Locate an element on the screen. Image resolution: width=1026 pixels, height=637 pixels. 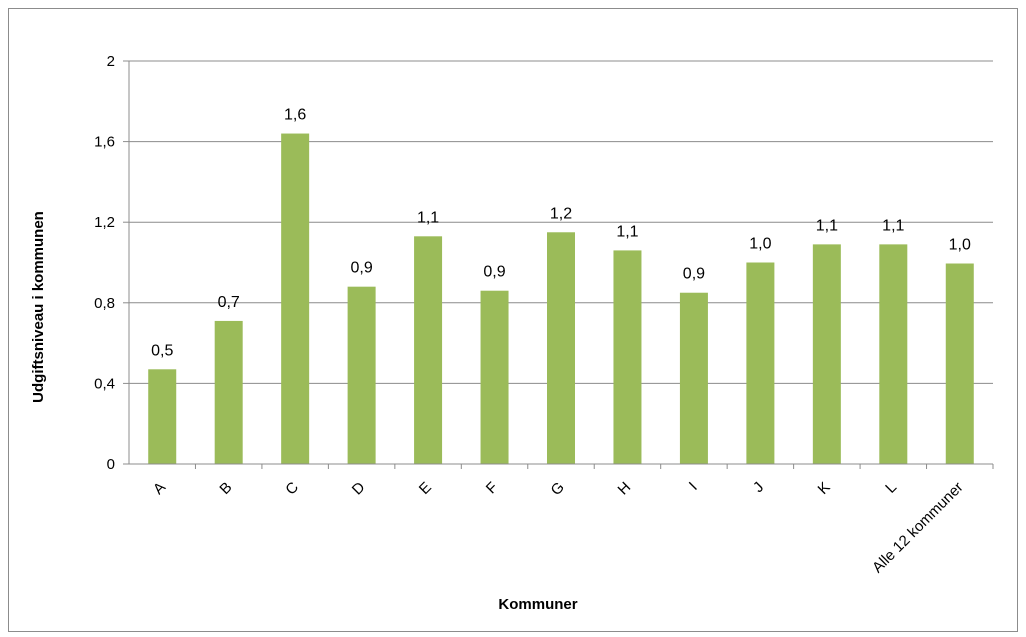
x-tick-label: A is located at coordinates (159, 488).